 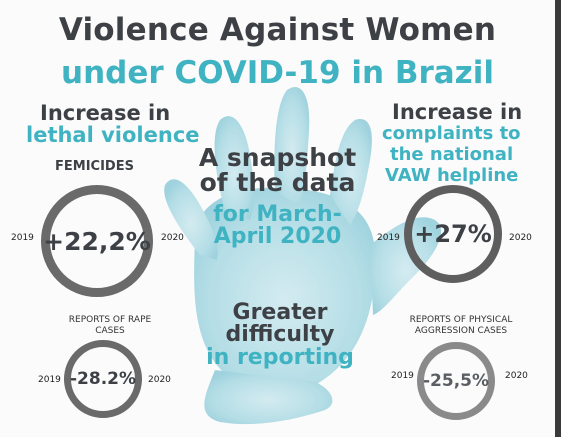 I want to click on aggression-label-line-1: REPORTS OF PHYSICAL, so click(x=461, y=320).